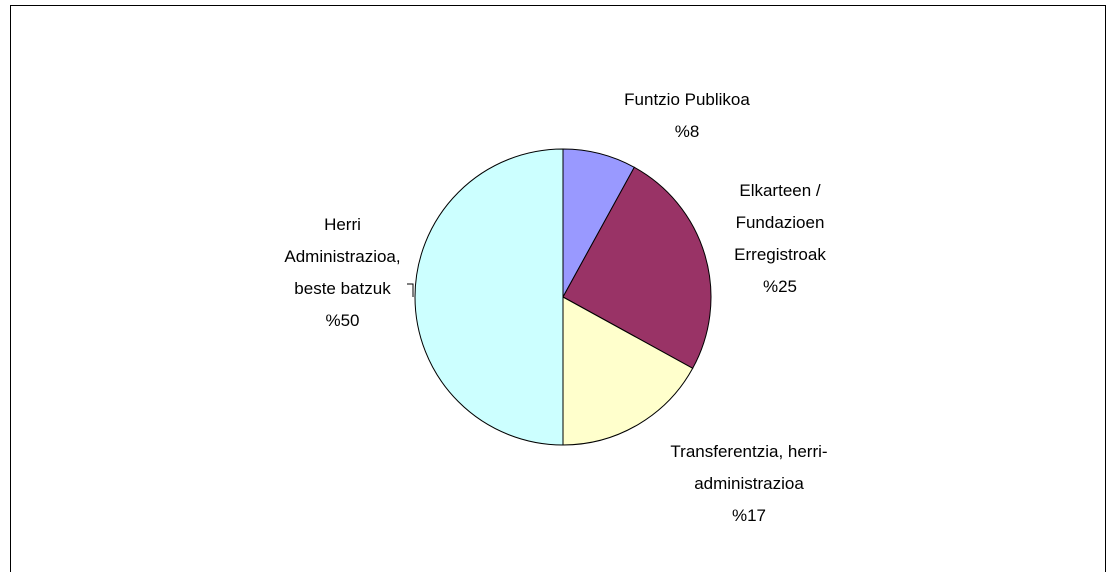  What do you see at coordinates (749, 515) in the screenshot?
I see `value-label: %17` at bounding box center [749, 515].